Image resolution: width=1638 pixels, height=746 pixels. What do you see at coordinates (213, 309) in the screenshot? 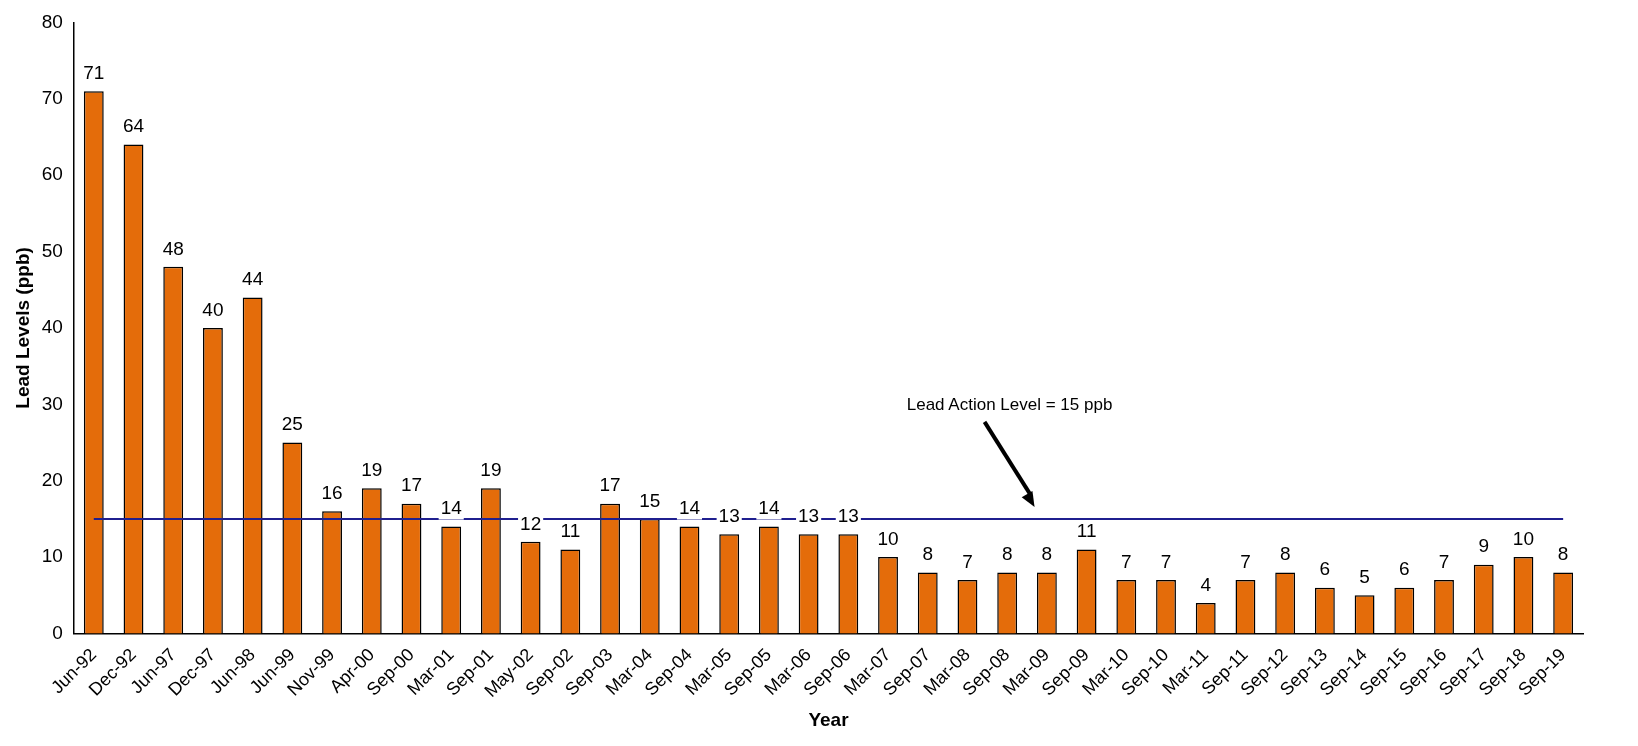
I see `data-label: 40` at bounding box center [213, 309].